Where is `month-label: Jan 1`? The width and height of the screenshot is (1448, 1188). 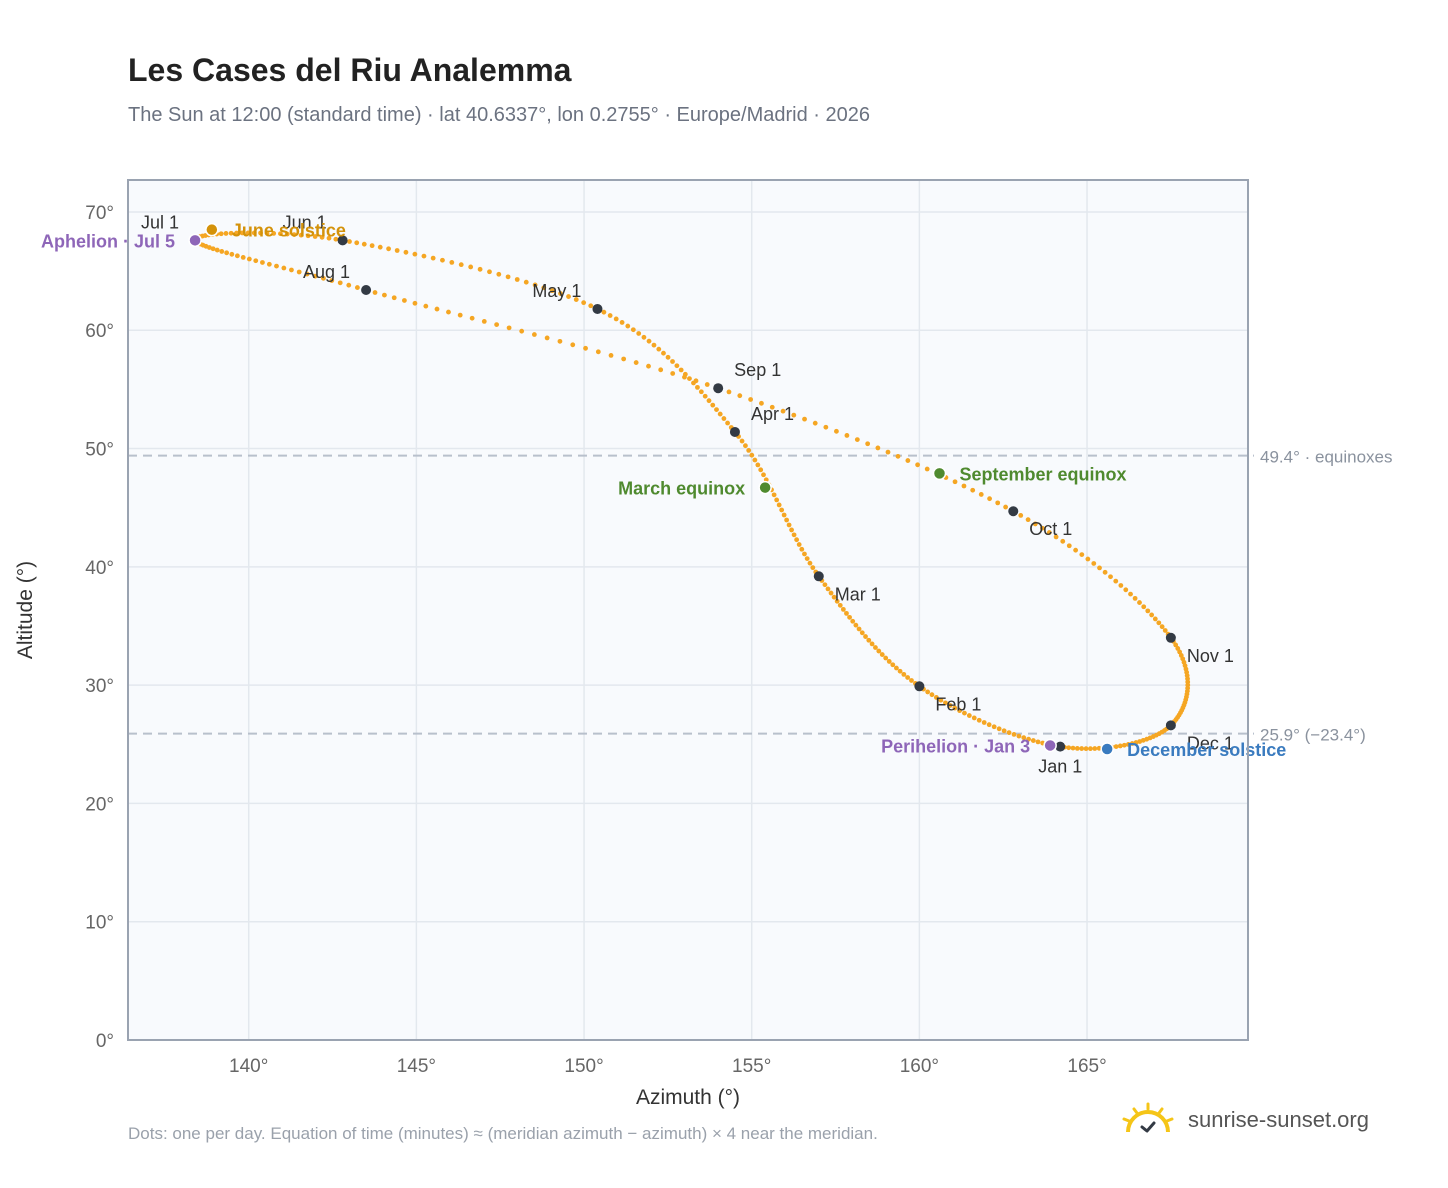
month-label: Jan 1 is located at coordinates (1060, 767).